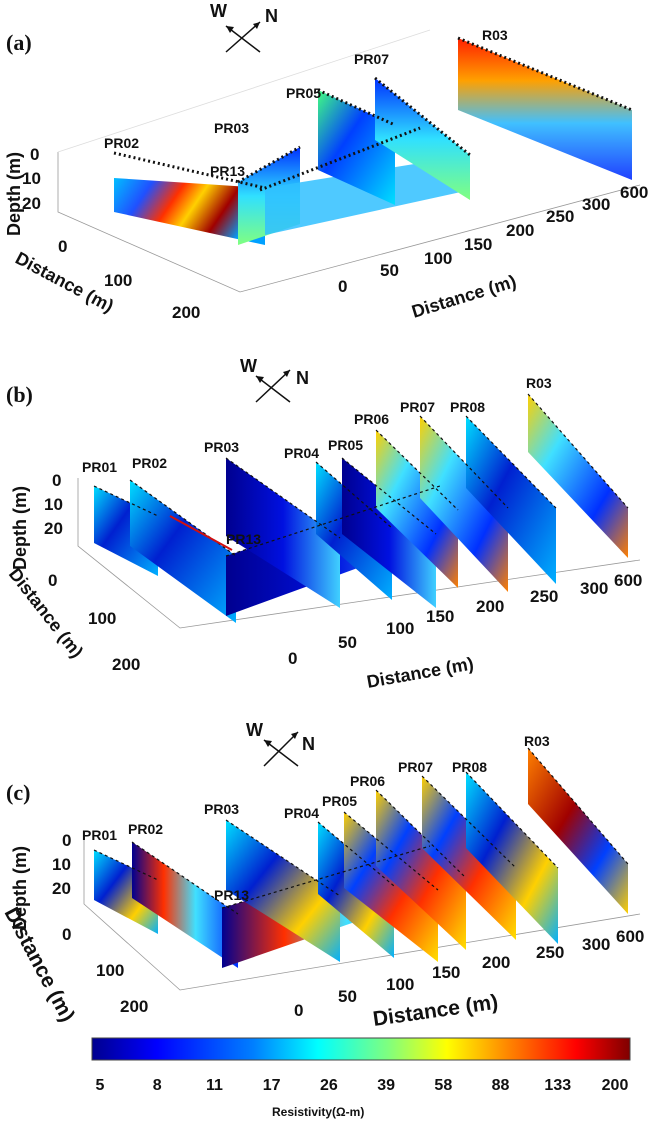  Describe the element at coordinates (318, 1112) in the screenshot. I see `colorbar-title: Resistivity(Ω-m)` at that location.